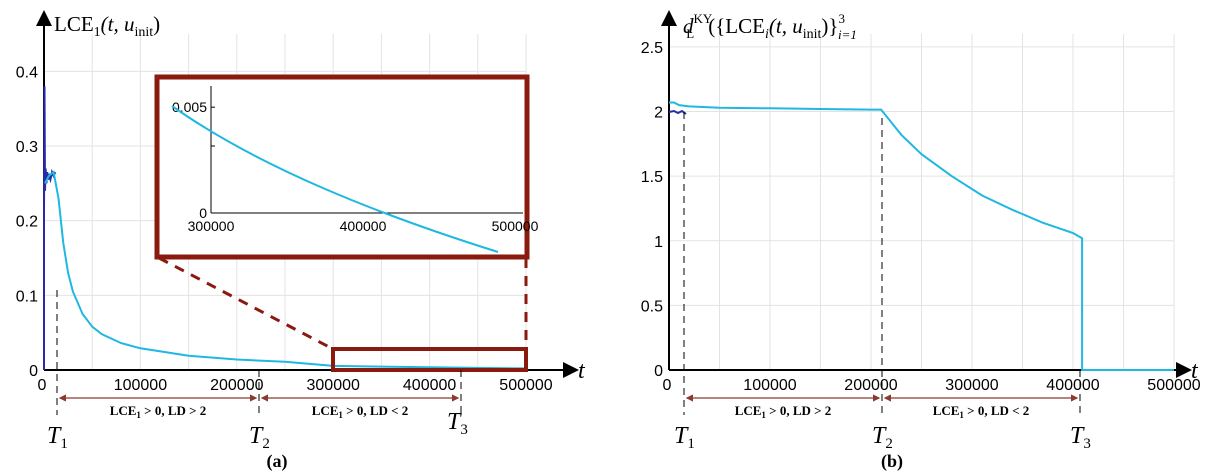 The width and height of the screenshot is (1210, 473). I want to click on panel-b-region-1-label: LCE1 > 0, LD > 2, so click(783, 411).